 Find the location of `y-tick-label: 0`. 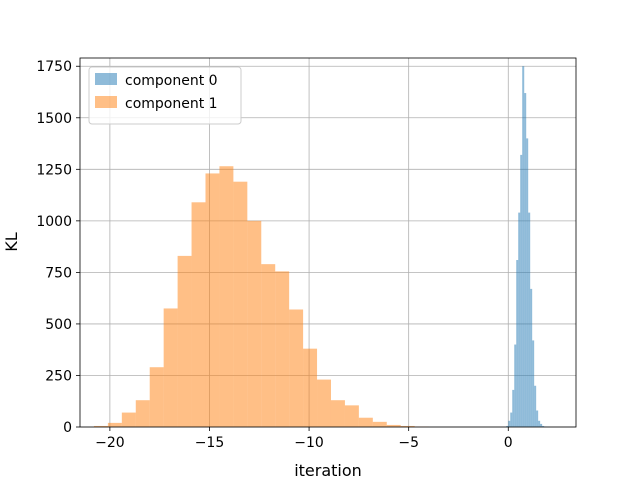

y-tick-label: 0 is located at coordinates (67, 428).